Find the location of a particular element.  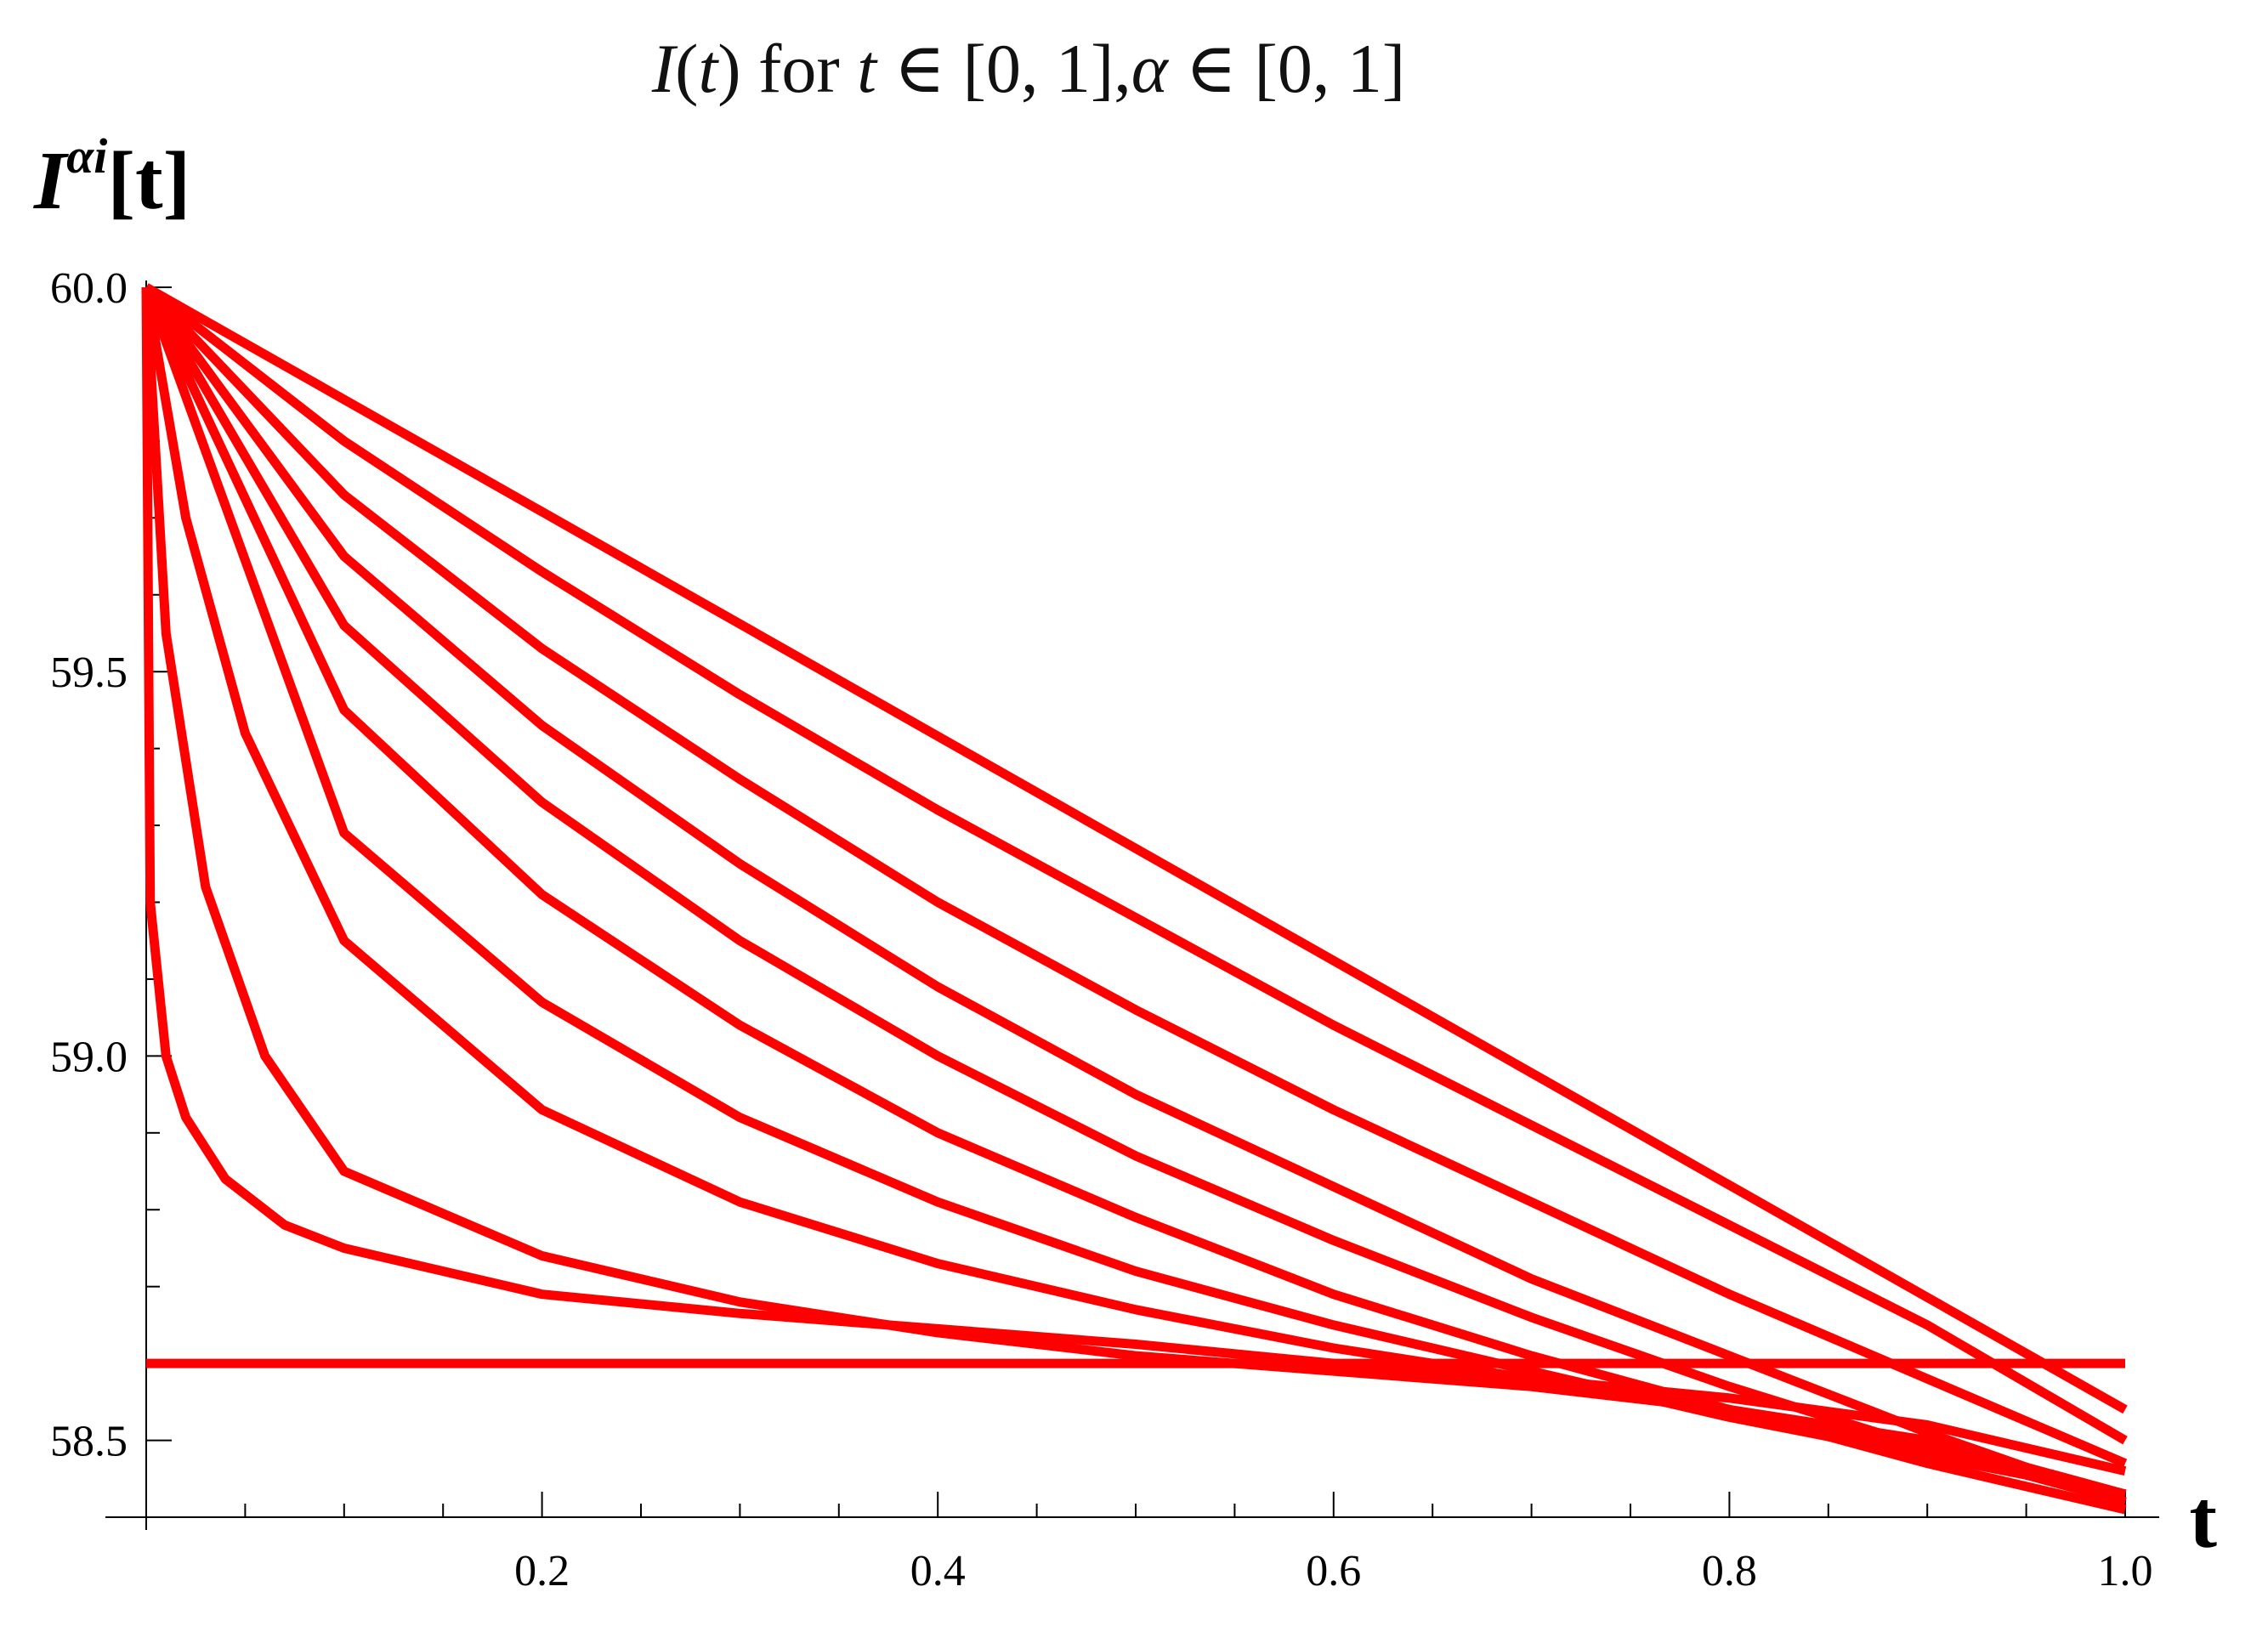

x-ticks: 0.2 0.4 0.6 0.8 1.0 is located at coordinates (1198, 1543).